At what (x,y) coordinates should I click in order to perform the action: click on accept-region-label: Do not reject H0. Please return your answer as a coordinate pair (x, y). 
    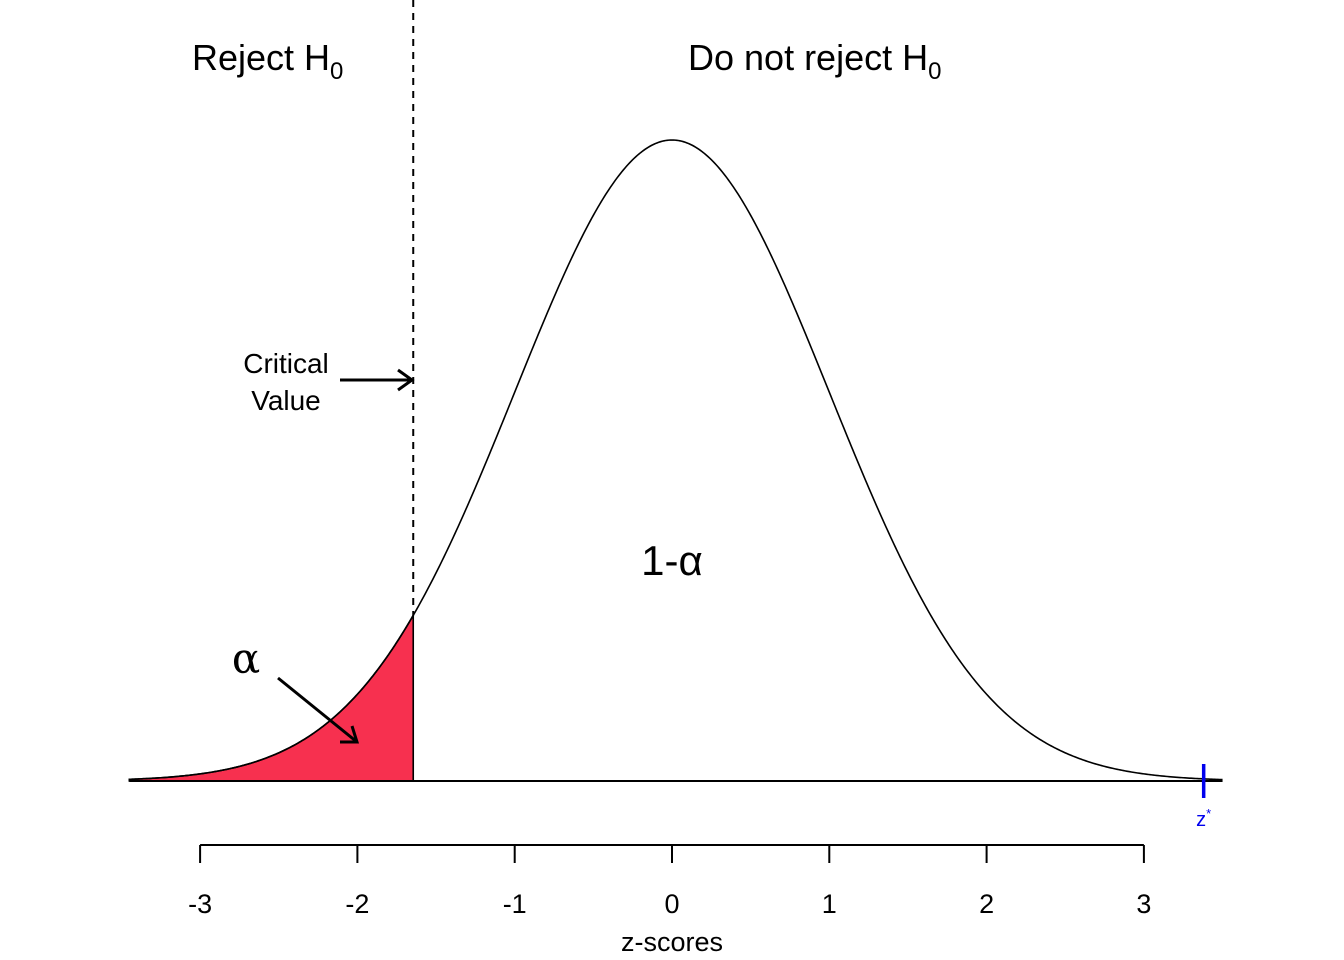
    Looking at the image, I should click on (814, 61).